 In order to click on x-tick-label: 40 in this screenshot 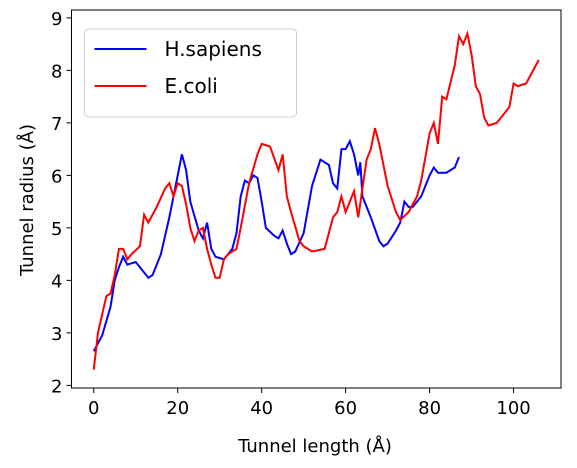, I will do `click(261, 408)`.